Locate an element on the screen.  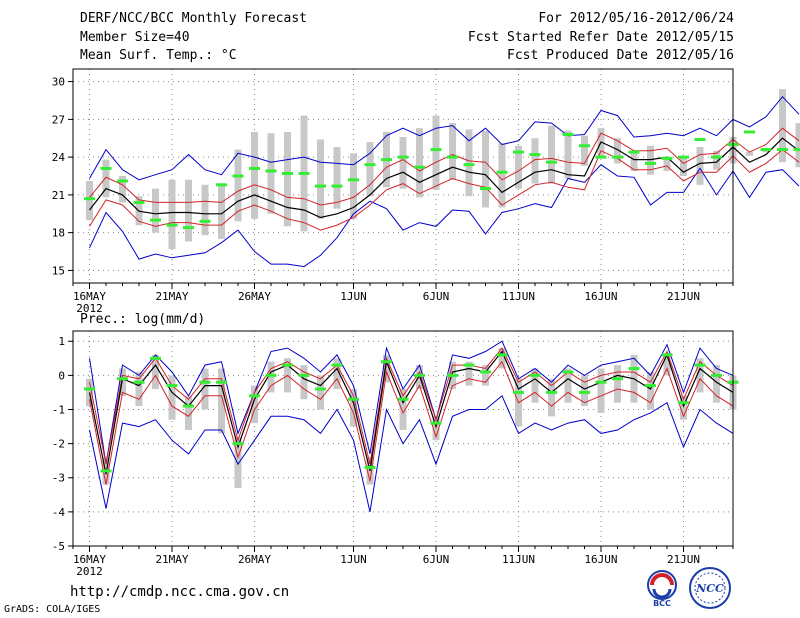
y-tick-label: 0 is located at coordinates (61, 375).